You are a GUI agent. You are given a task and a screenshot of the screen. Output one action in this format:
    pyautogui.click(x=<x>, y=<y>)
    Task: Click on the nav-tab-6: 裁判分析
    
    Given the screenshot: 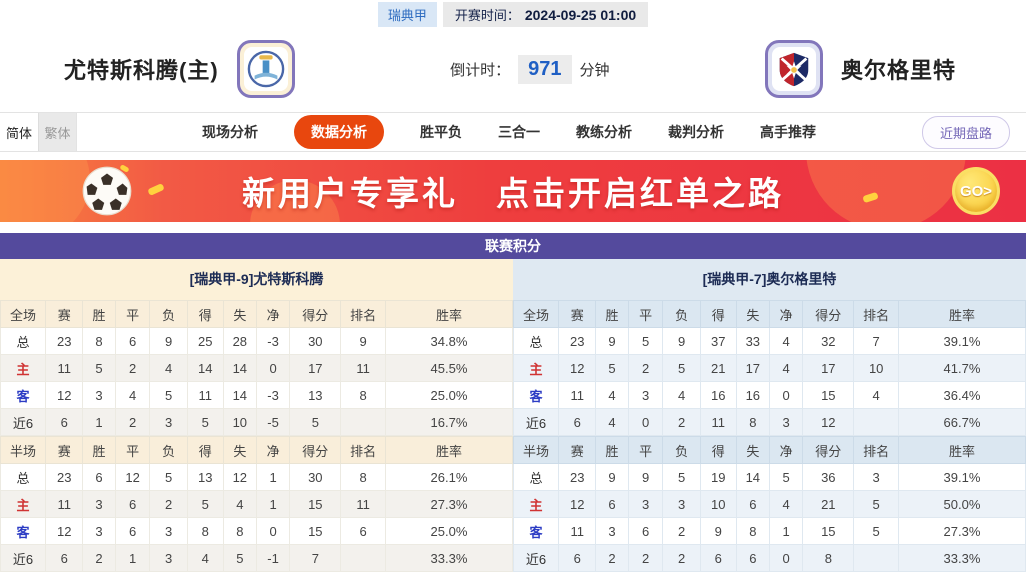 What is the action you would take?
    pyautogui.click(x=696, y=132)
    